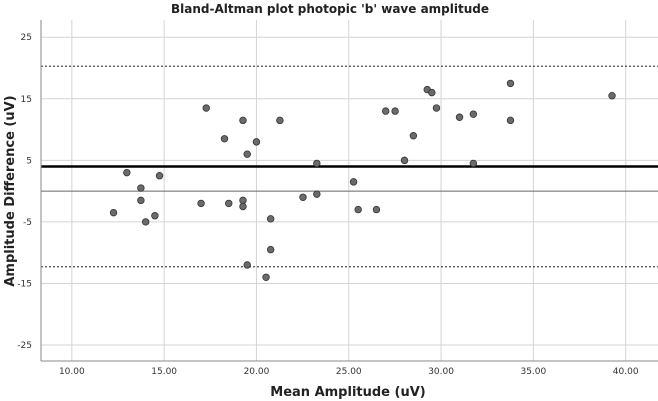 The width and height of the screenshot is (658, 401). I want to click on y-tick-label: -25, so click(24, 346).